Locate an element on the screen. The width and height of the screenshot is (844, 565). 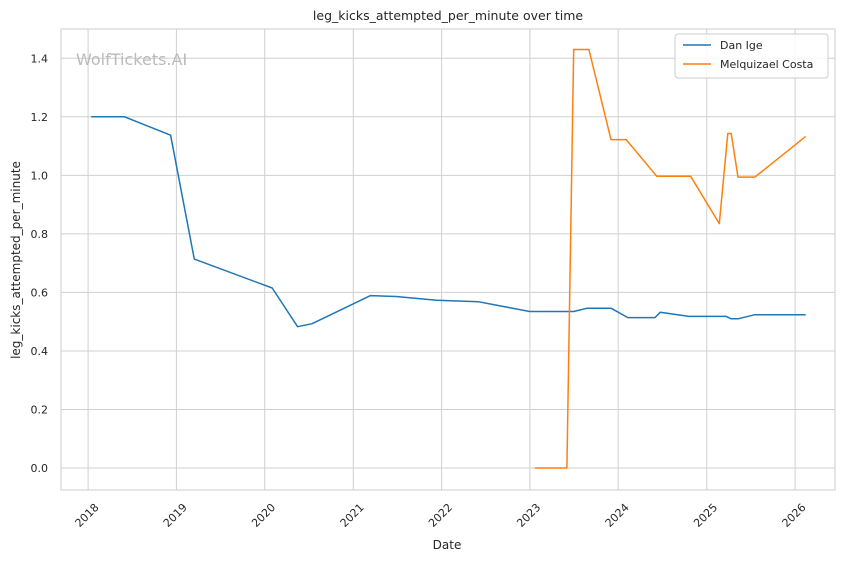
y-tick-label: 1.0 is located at coordinates (40, 175).